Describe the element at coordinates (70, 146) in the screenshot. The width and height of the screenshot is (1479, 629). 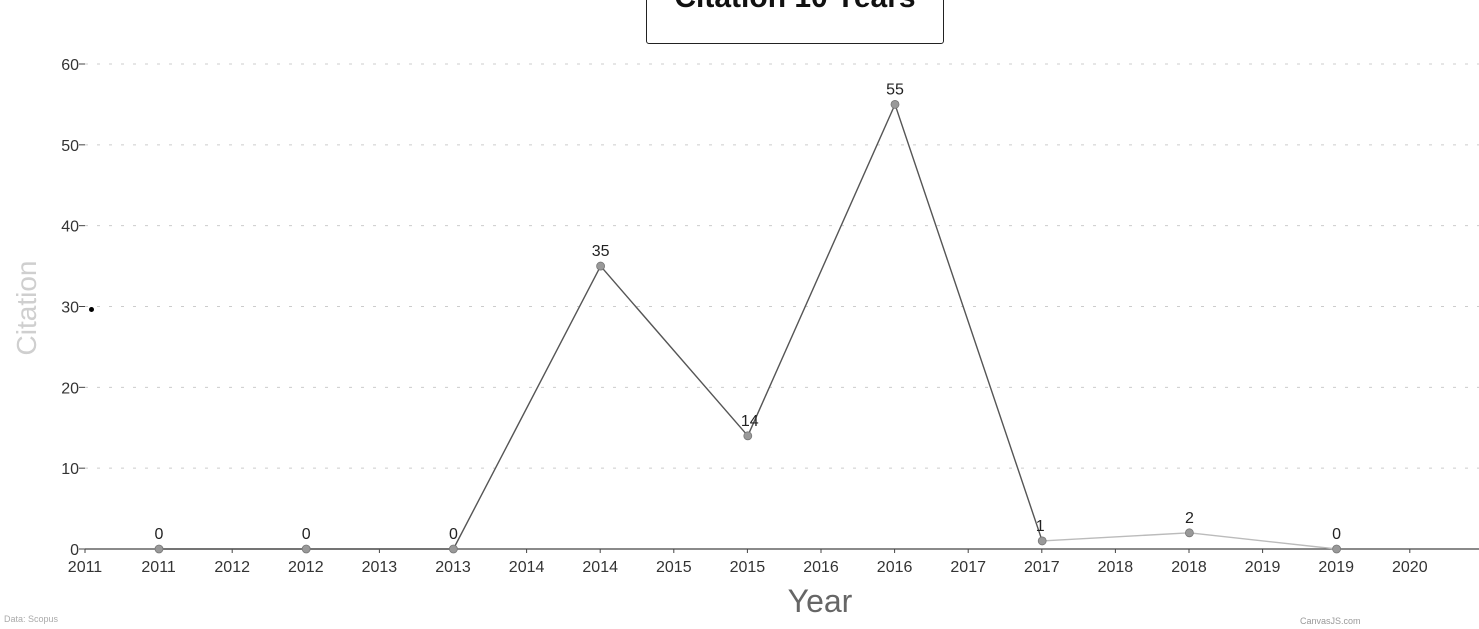
I see `y-tick-label: 50` at that location.